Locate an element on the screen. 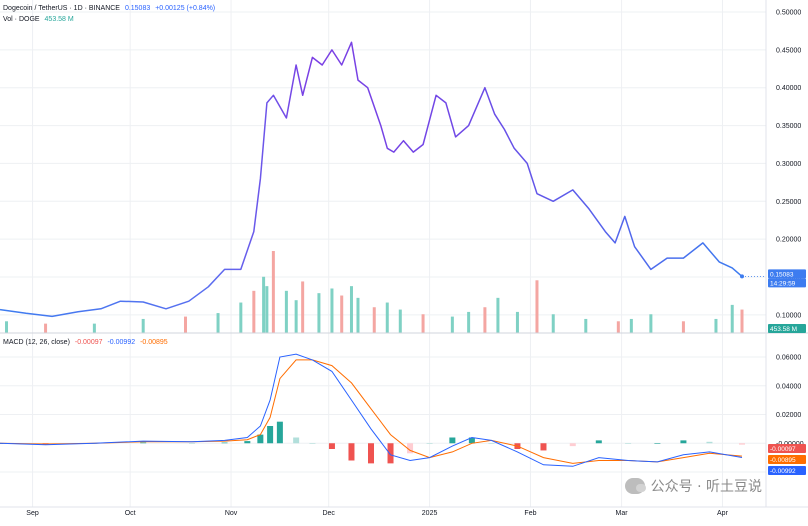 This screenshot has width=808, height=526. macd-line-badge-bg is located at coordinates (787, 470).